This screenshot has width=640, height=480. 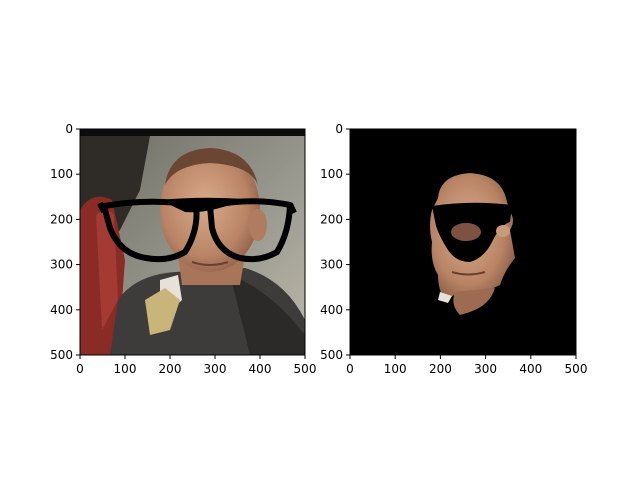 I want to click on right-xtick-label: 300, so click(x=485, y=369).